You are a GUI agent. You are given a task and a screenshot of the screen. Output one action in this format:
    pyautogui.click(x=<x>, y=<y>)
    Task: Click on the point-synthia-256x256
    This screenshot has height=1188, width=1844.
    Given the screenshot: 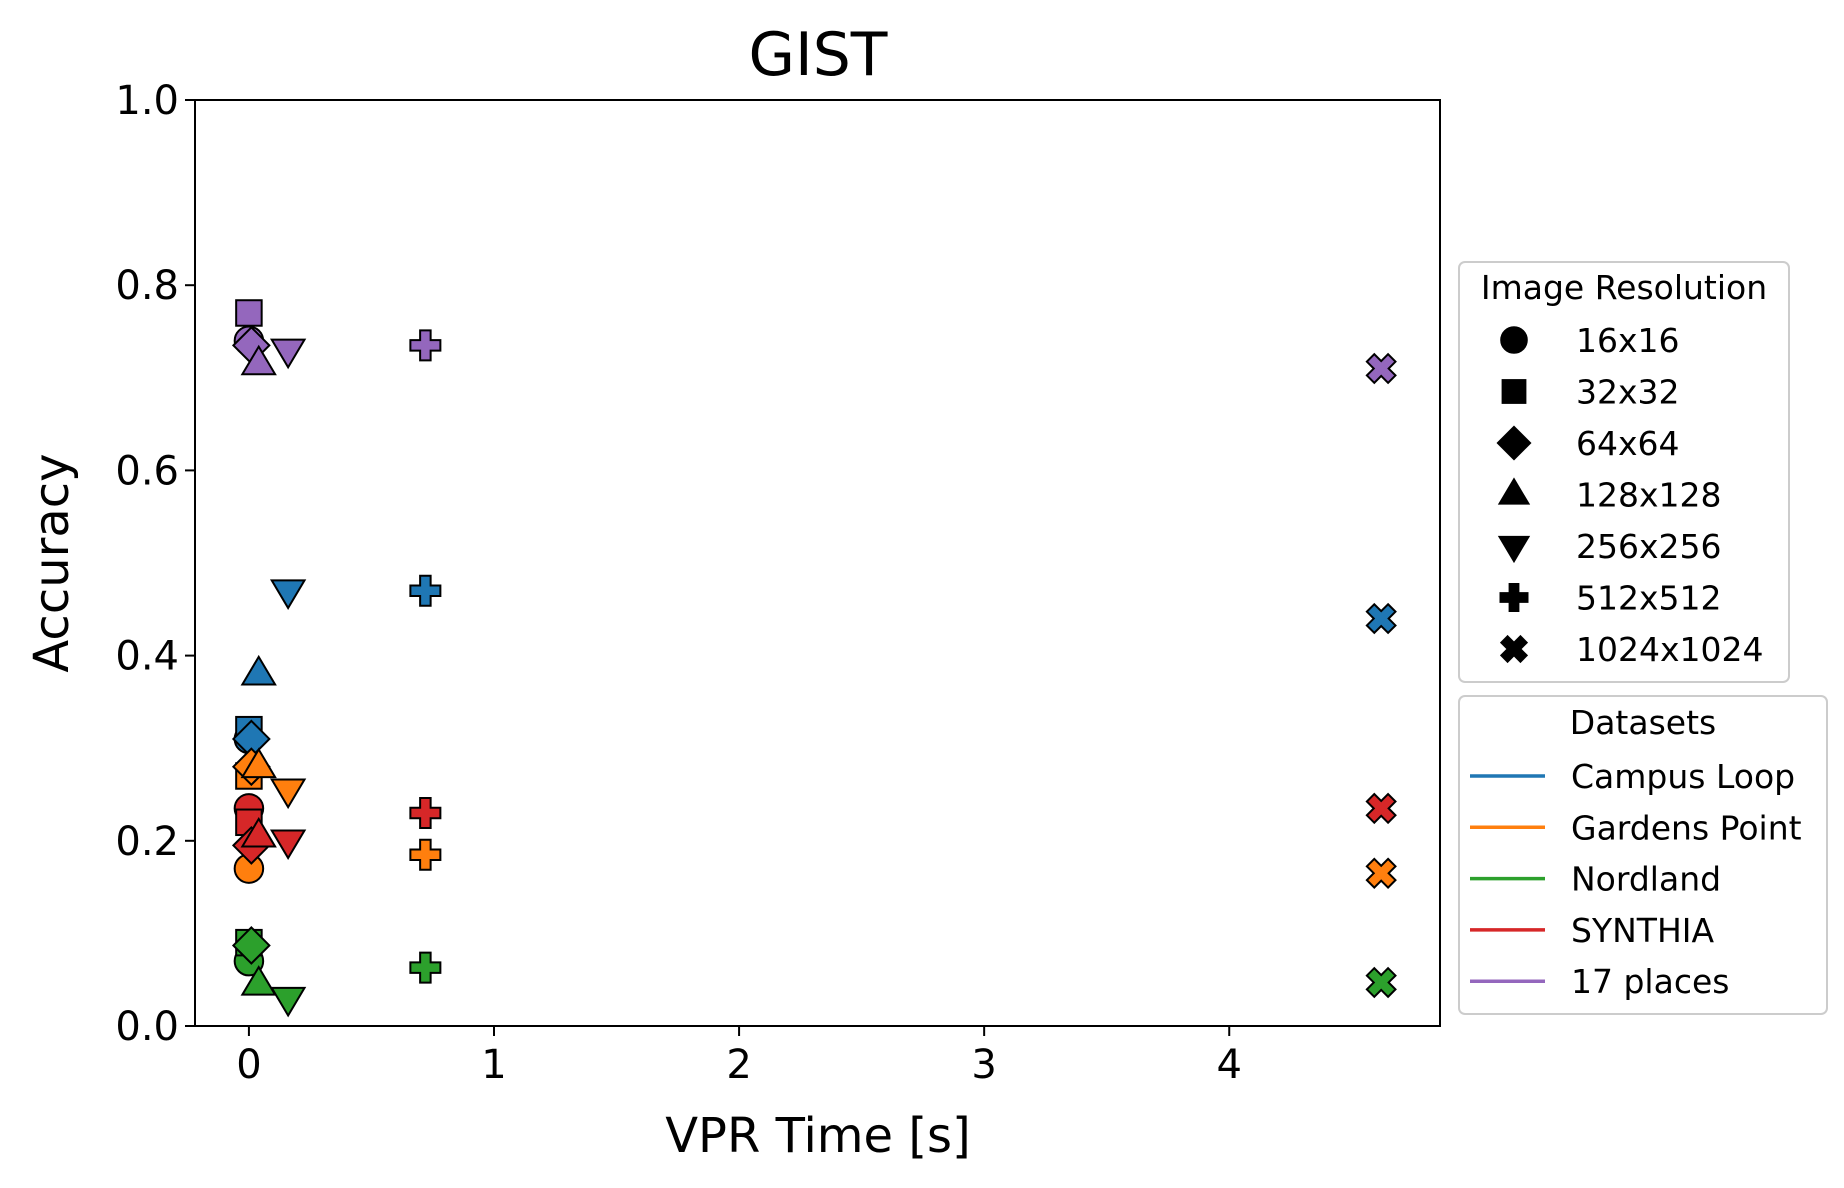 What is the action you would take?
    pyautogui.click(x=288, y=845)
    